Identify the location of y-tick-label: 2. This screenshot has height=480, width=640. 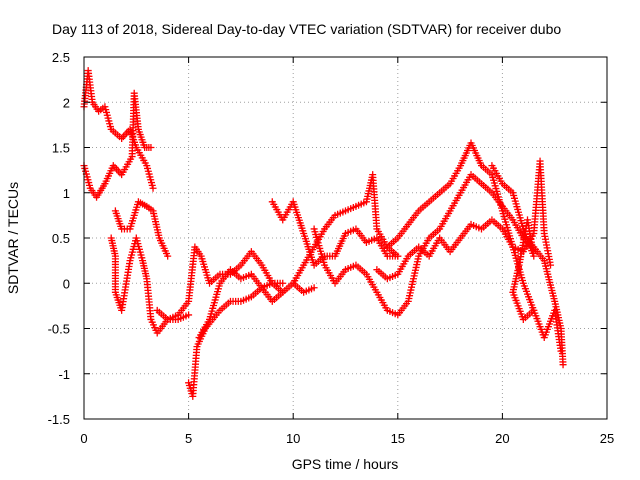
(66, 102).